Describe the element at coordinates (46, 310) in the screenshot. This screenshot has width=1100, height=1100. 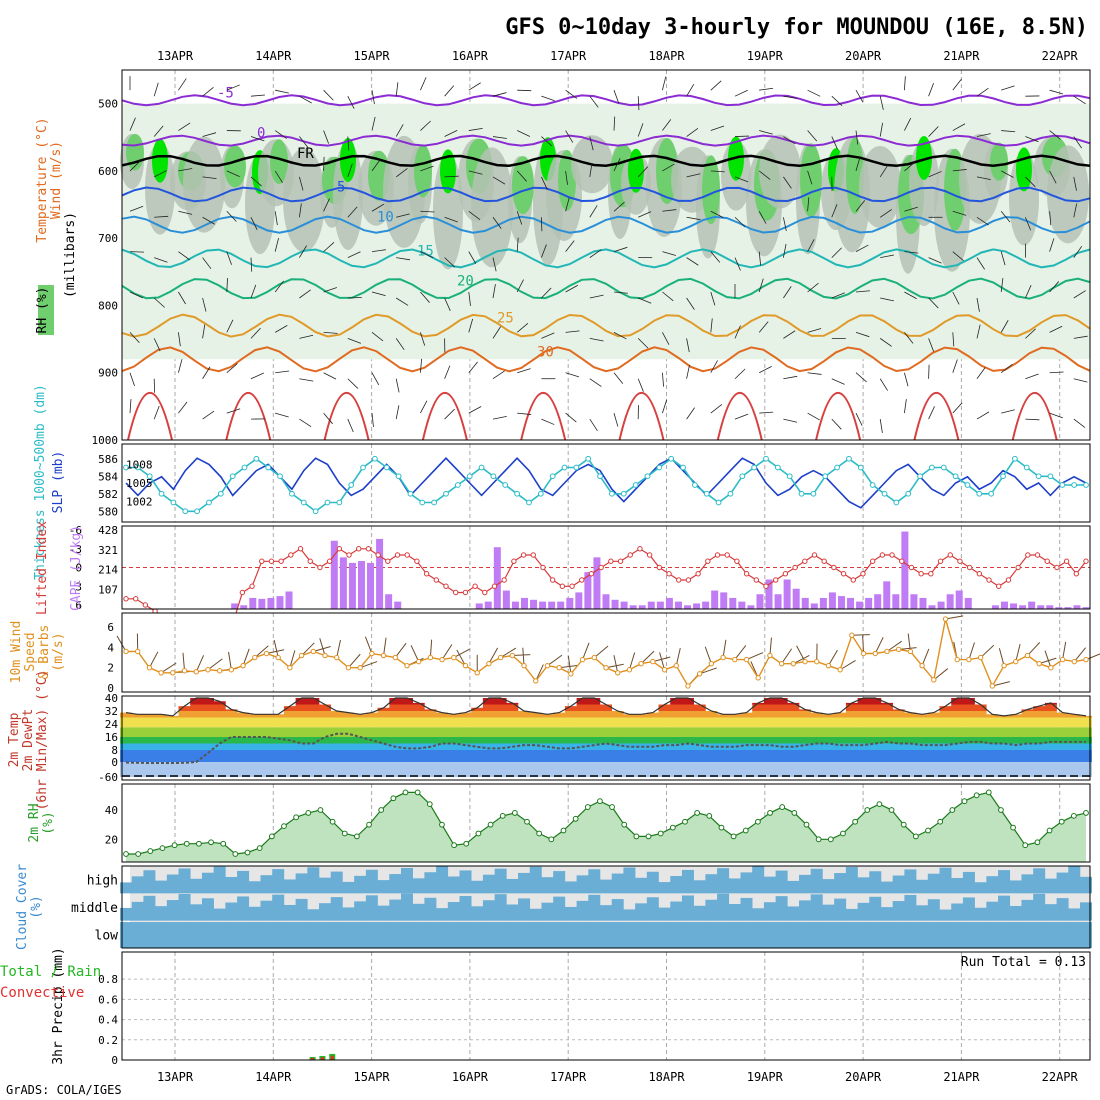
I see `rh-legend-swatch` at that location.